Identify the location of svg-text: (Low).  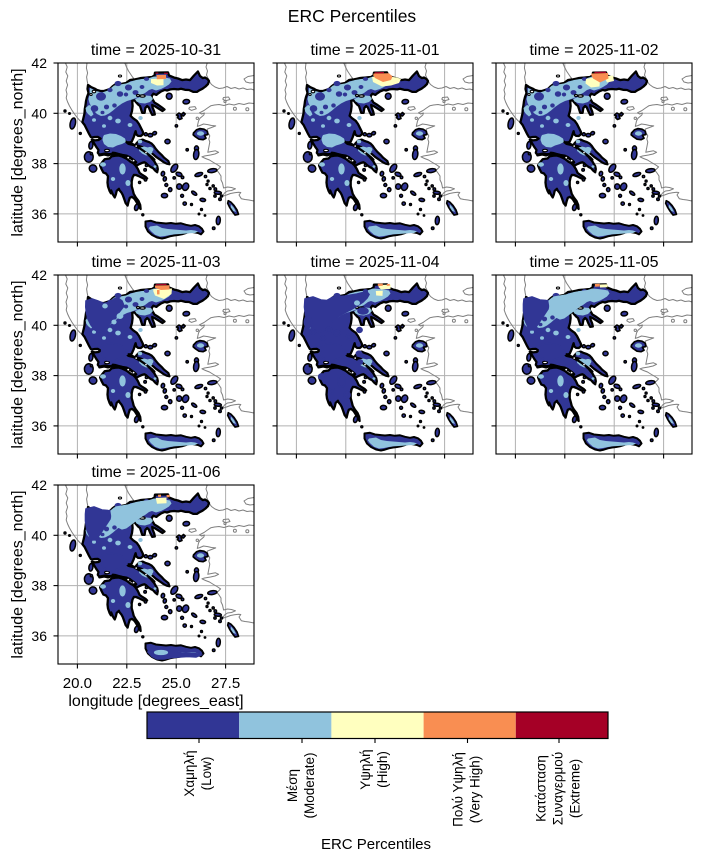
(206, 774).